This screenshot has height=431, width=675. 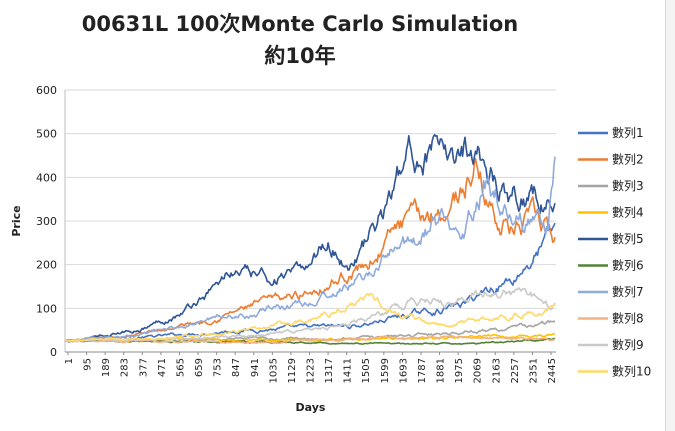 I want to click on y-tick-label: 100, so click(x=46, y=308).